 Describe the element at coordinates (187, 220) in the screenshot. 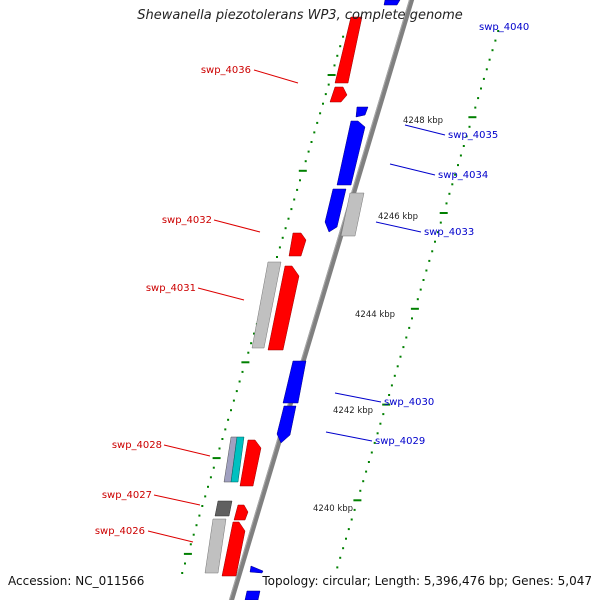

I see `gene-label-swp_4032: swp_4032` at that location.